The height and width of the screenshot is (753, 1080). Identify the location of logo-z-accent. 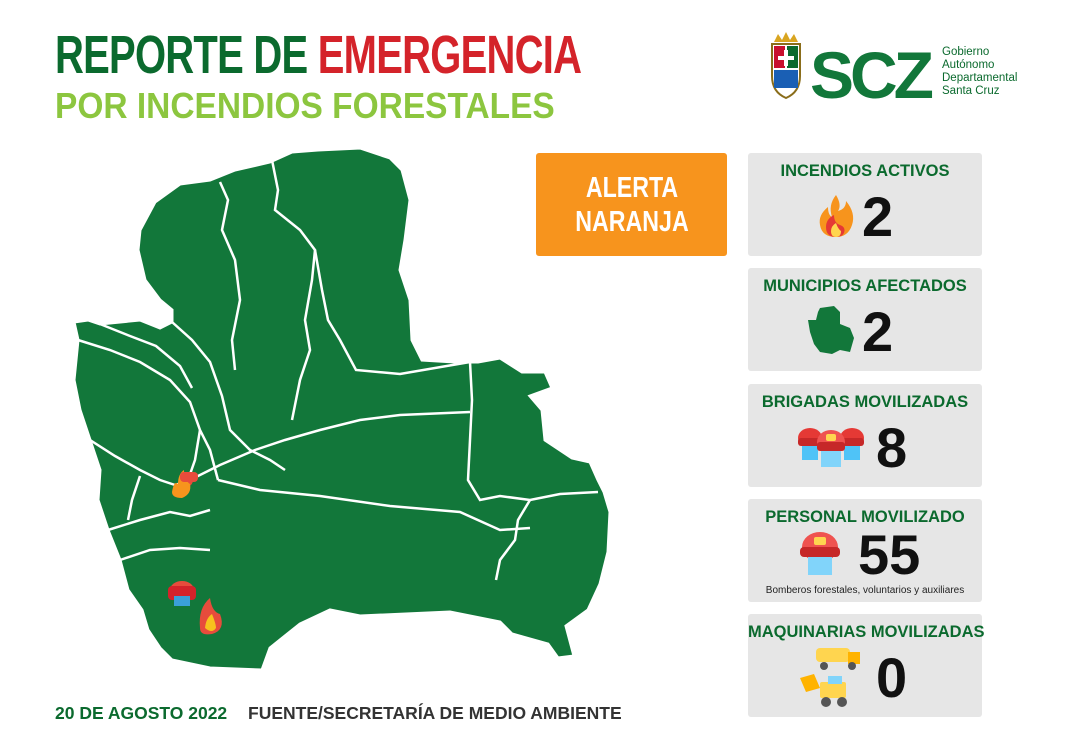
(916, 70).